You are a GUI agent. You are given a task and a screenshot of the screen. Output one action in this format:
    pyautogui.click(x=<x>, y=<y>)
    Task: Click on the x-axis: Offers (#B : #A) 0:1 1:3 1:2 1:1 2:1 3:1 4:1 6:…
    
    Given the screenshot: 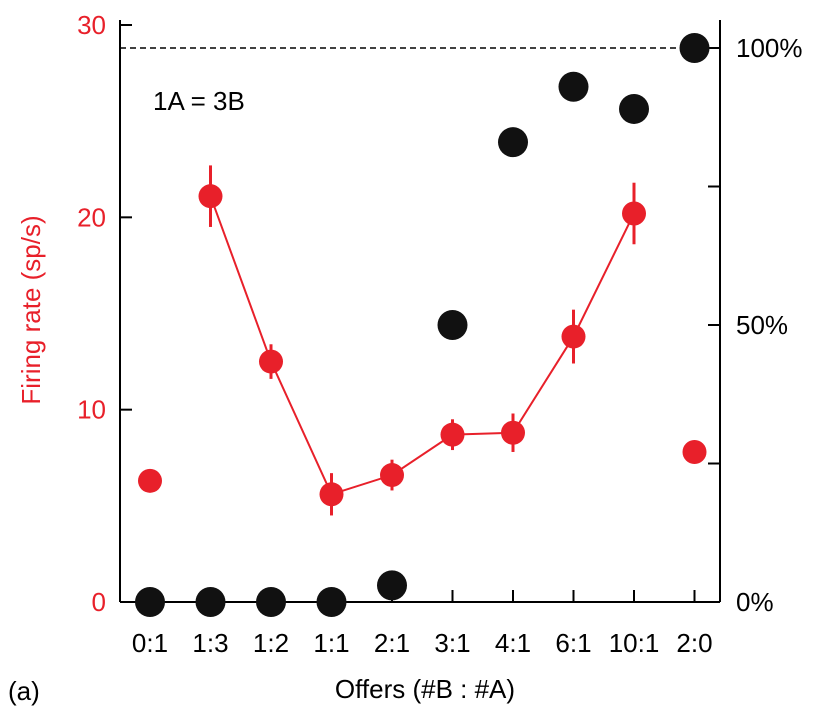 What is the action you would take?
    pyautogui.click(x=422, y=647)
    